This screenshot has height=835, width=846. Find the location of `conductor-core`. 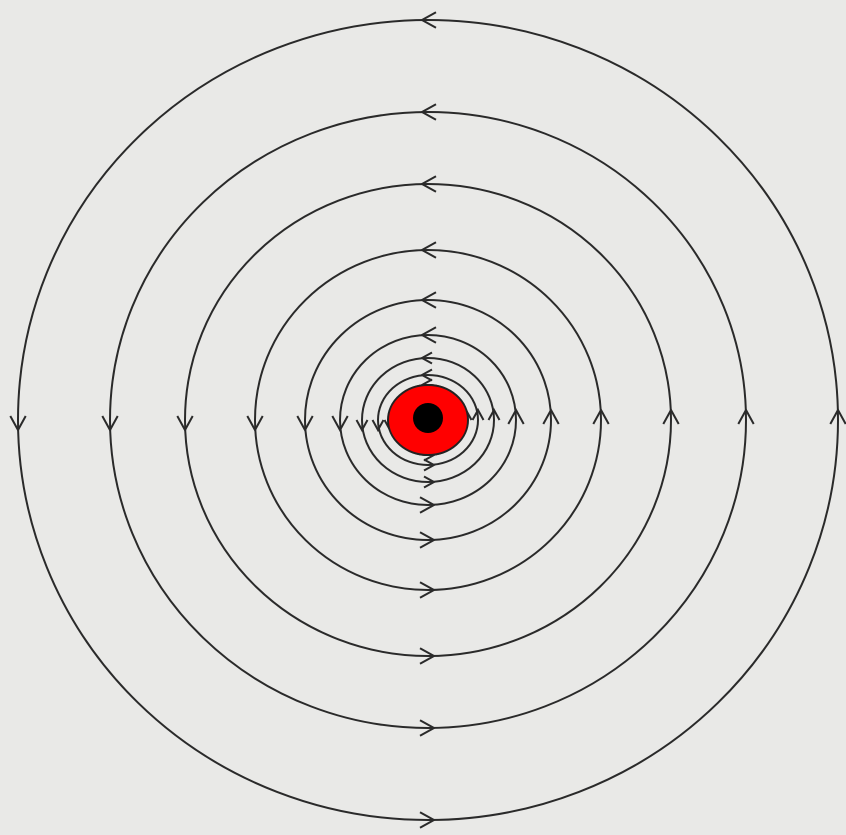

conductor-core is located at coordinates (428, 418).